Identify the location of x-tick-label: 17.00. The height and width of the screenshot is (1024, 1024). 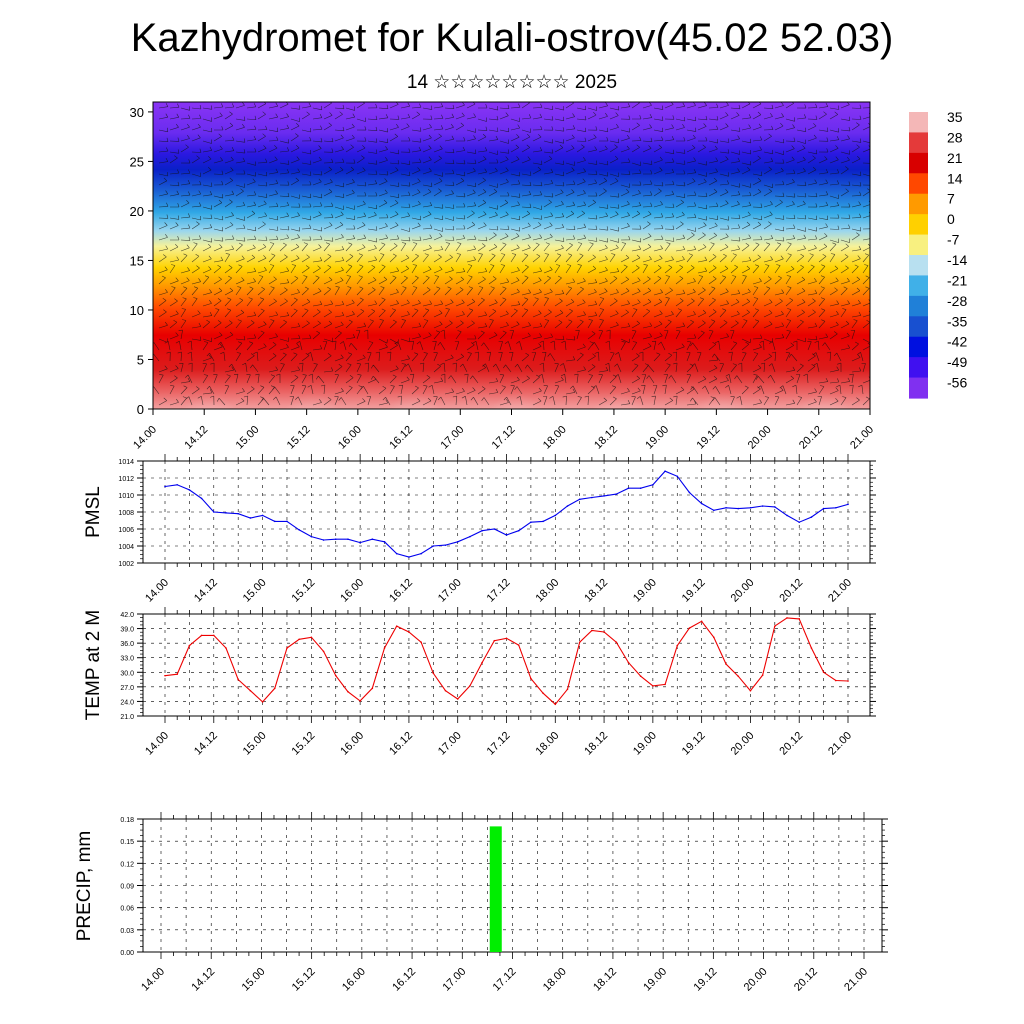
(454, 980).